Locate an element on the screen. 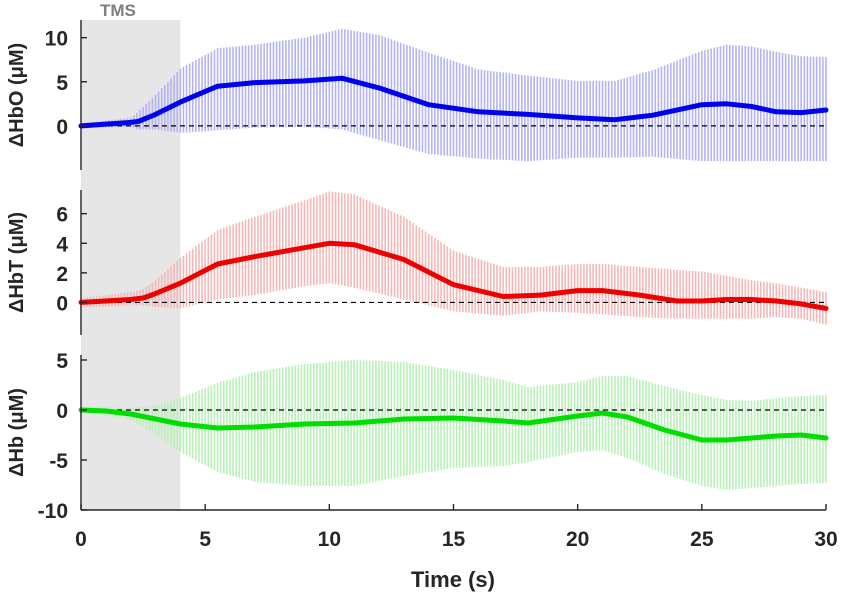 The height and width of the screenshot is (597, 850). hbt-mean-line is located at coordinates (453, 275).